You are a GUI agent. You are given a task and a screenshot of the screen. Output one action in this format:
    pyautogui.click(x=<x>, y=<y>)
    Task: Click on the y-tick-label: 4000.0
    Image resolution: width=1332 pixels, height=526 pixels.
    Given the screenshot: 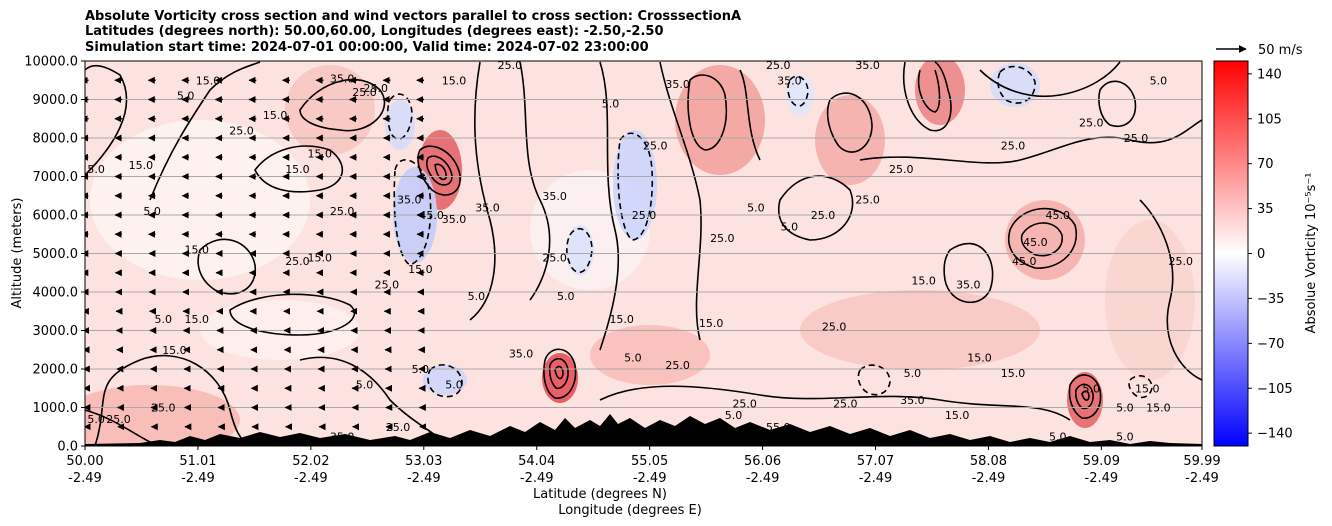 What is the action you would take?
    pyautogui.click(x=56, y=293)
    